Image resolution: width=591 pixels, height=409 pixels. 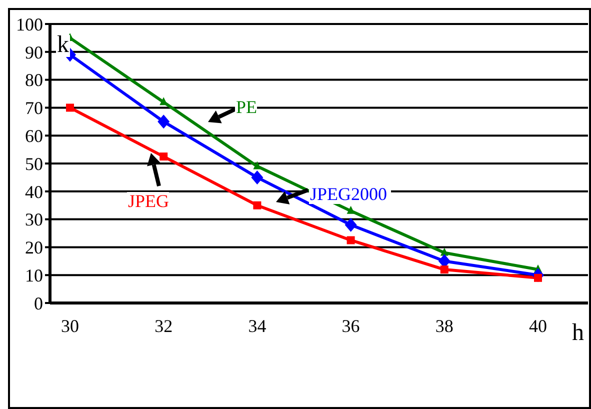 I want to click on y-tick-label: 100, so click(x=29, y=24).